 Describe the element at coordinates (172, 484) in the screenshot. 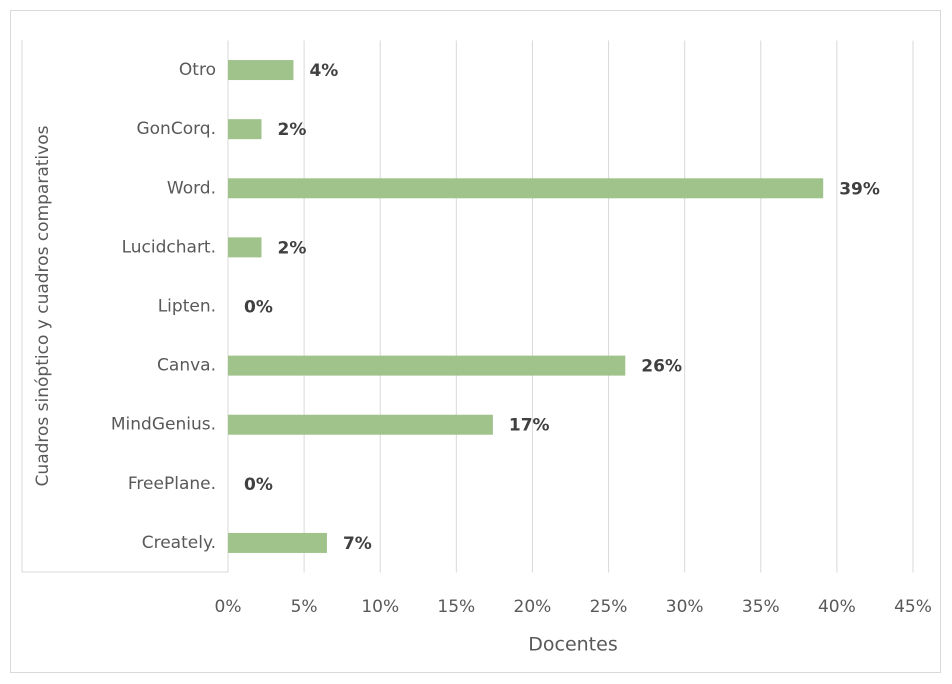

I see `y-tick-label: FreePlane.` at that location.